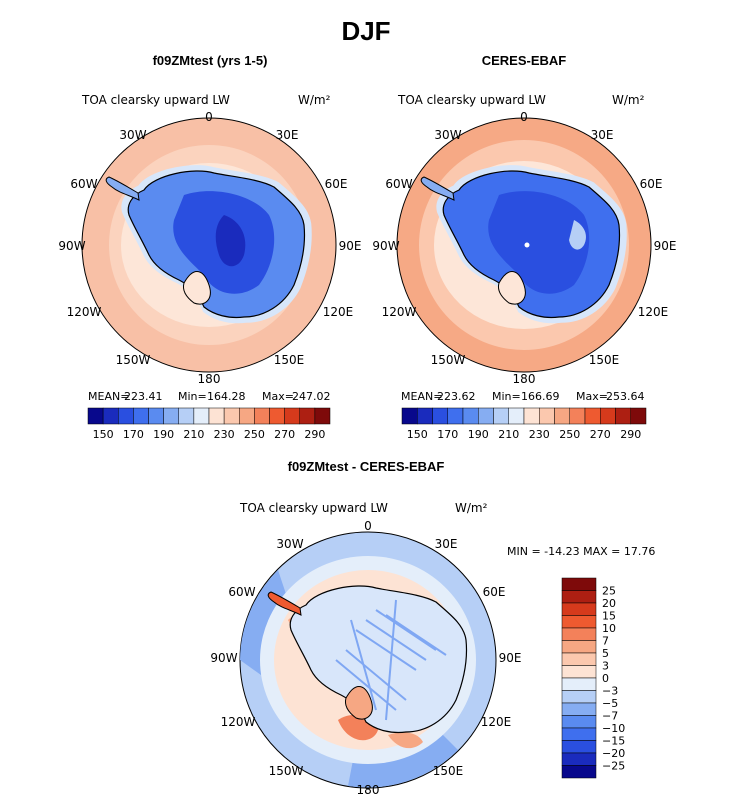 This screenshot has width=733, height=798. I want to click on lon-label-90w: 90W, so click(223, 658).